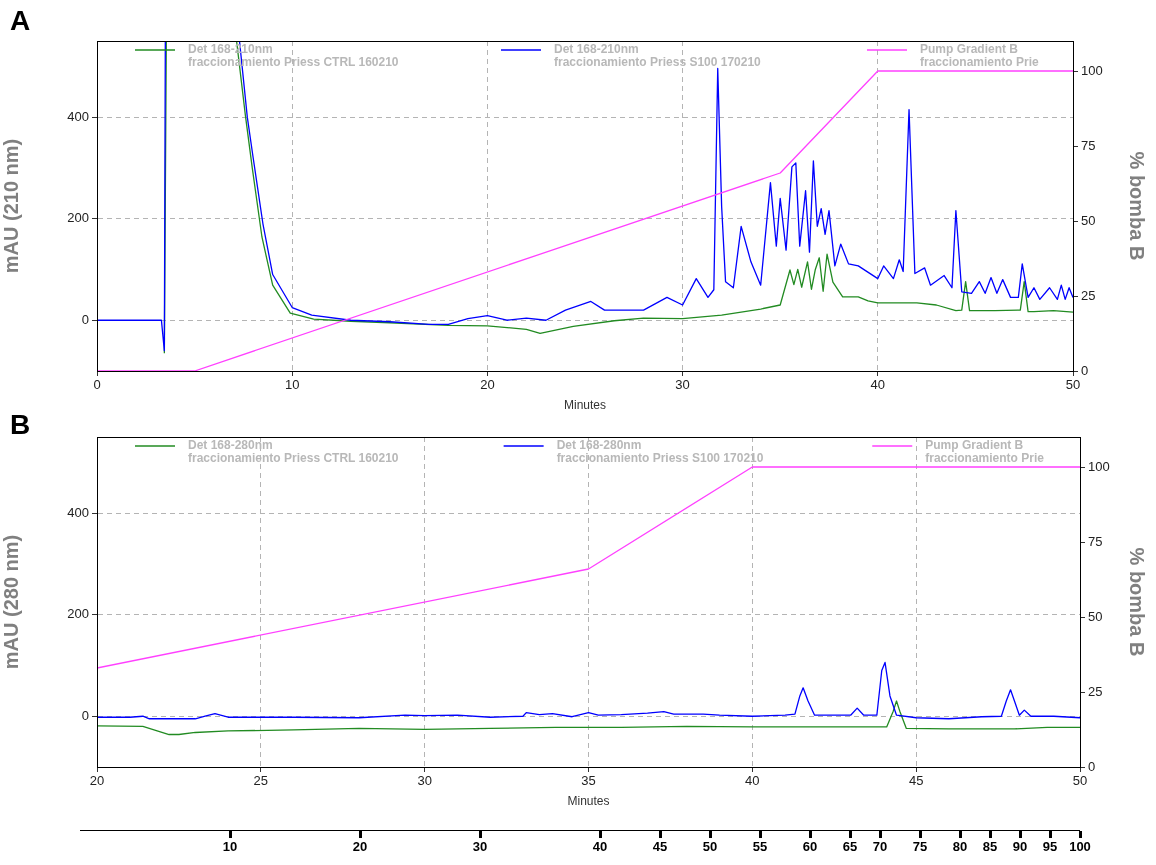 This screenshot has width=1156, height=865. Describe the element at coordinates (920, 847) in the screenshot. I see `category-label: 75` at that location.